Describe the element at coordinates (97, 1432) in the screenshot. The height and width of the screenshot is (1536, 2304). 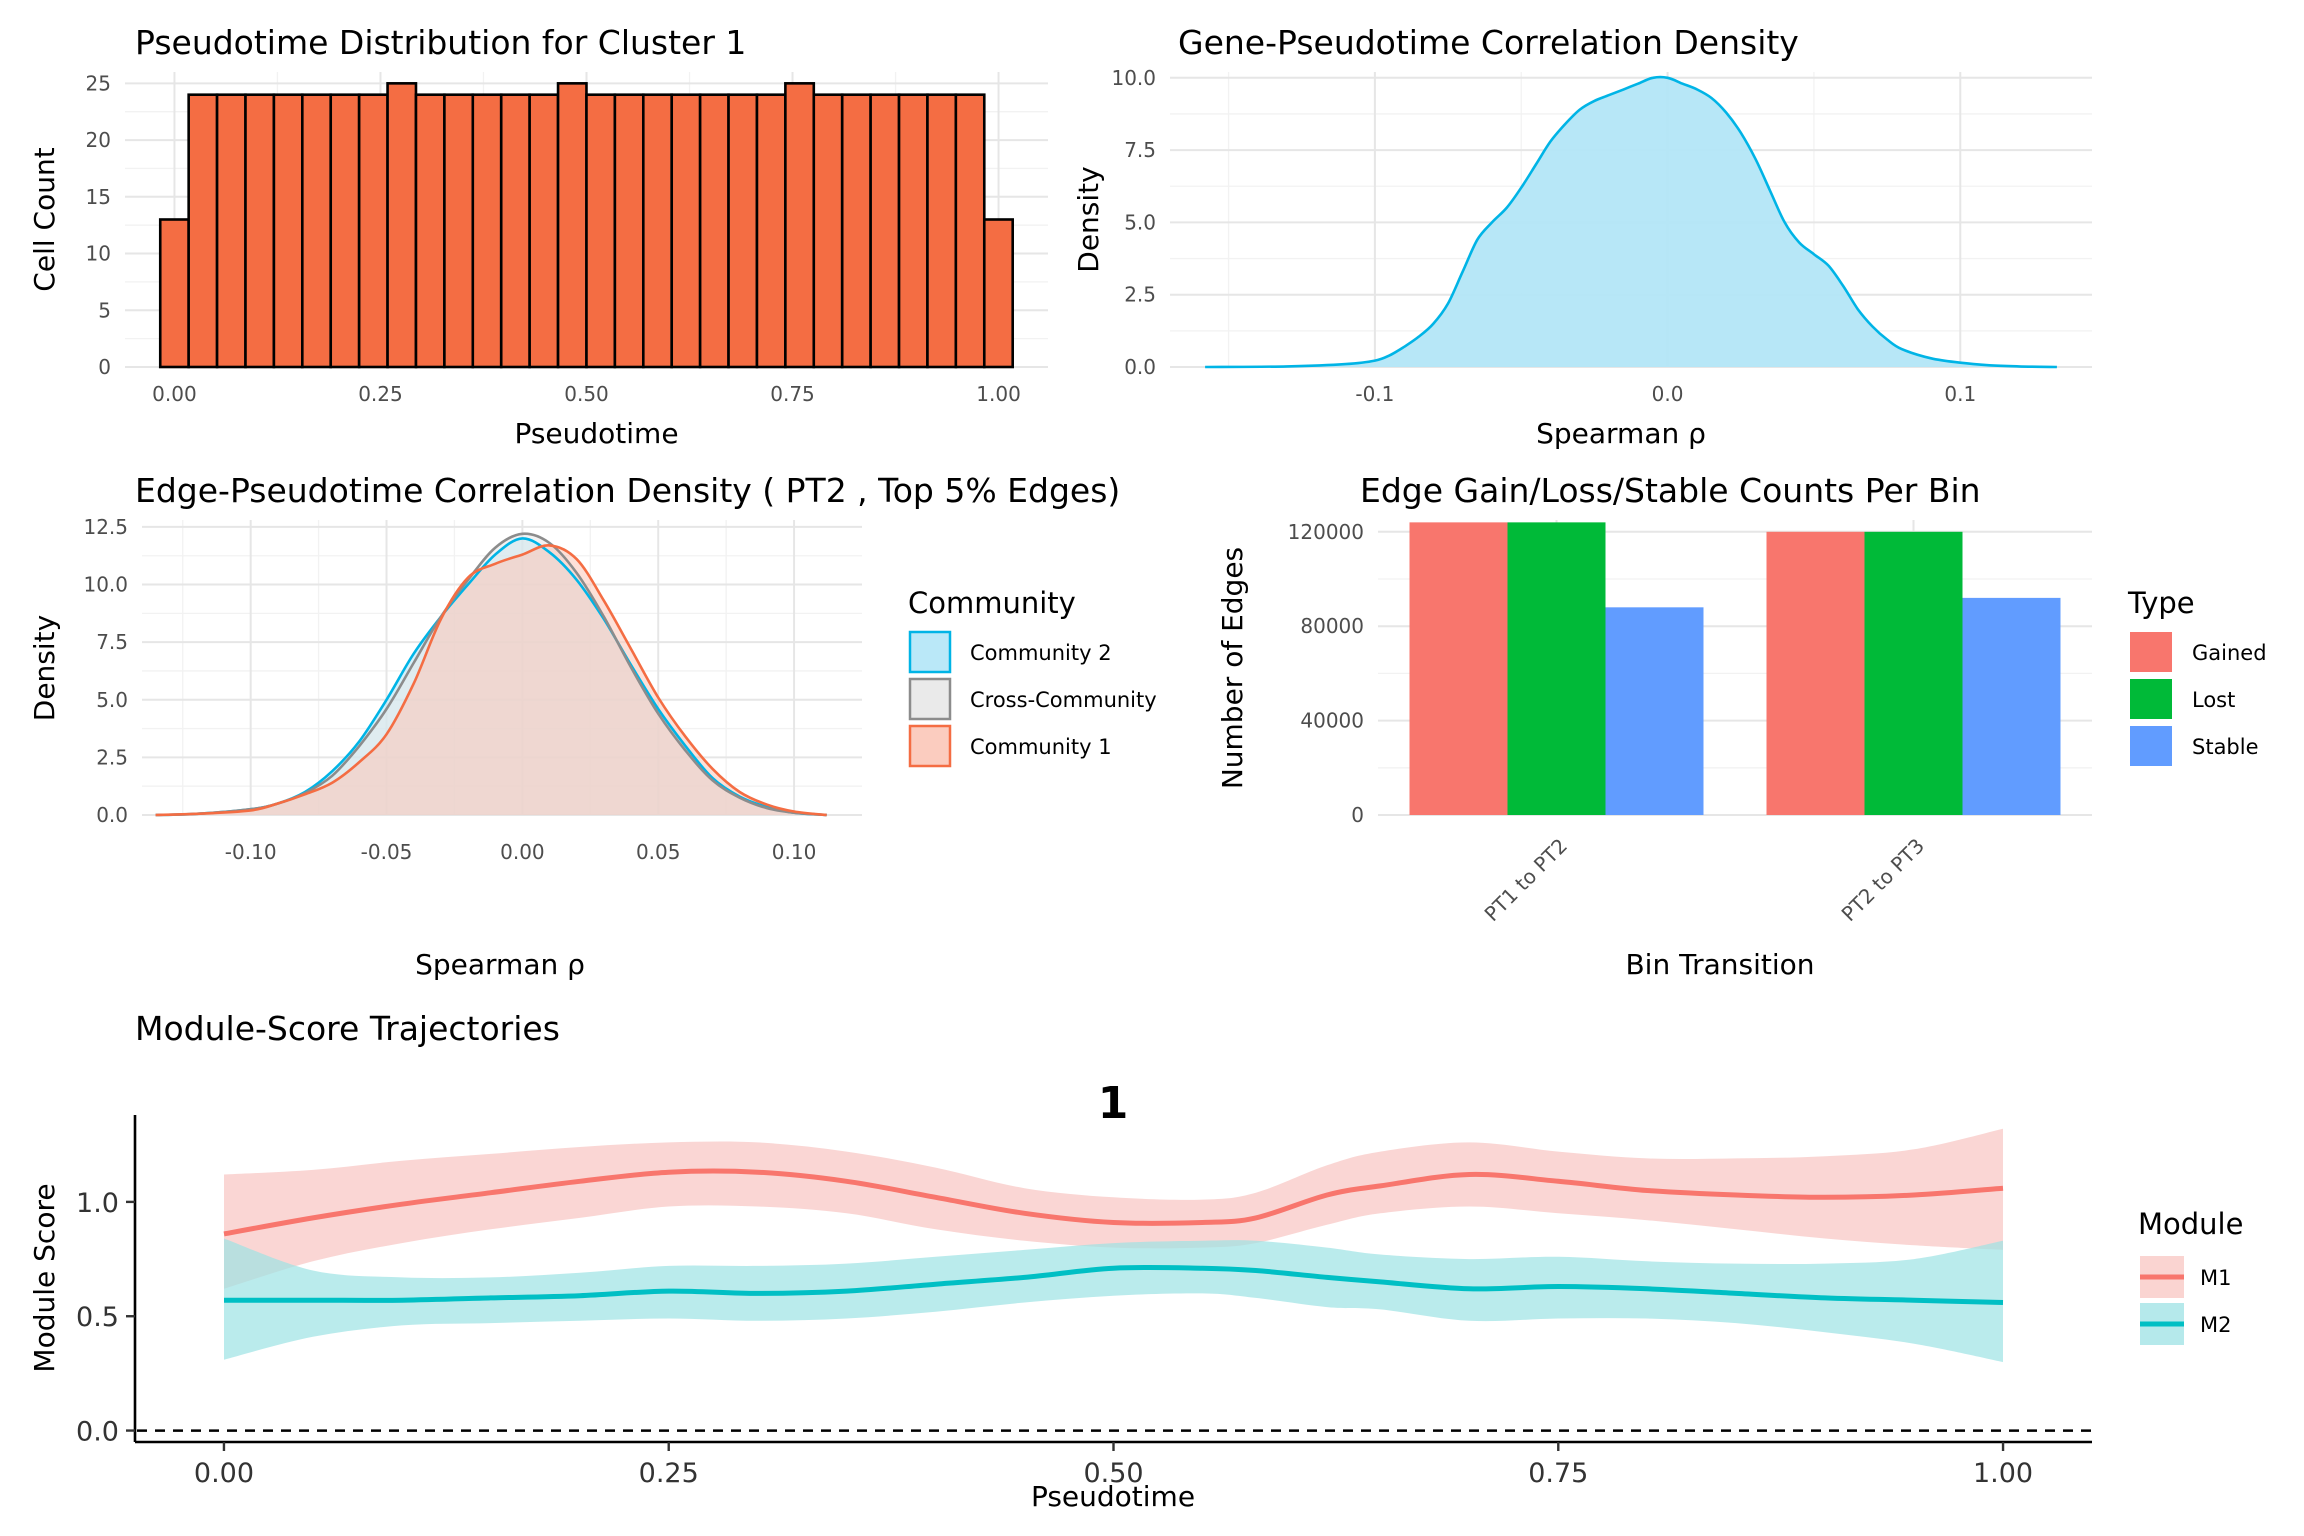
I see `y-tick-label: 0.0` at that location.